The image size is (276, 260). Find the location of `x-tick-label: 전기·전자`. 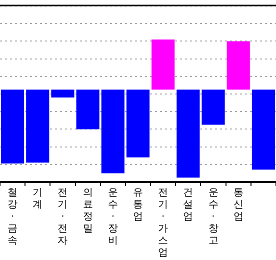

x-tick-label: 전기·전자 is located at coordinates (63, 217).